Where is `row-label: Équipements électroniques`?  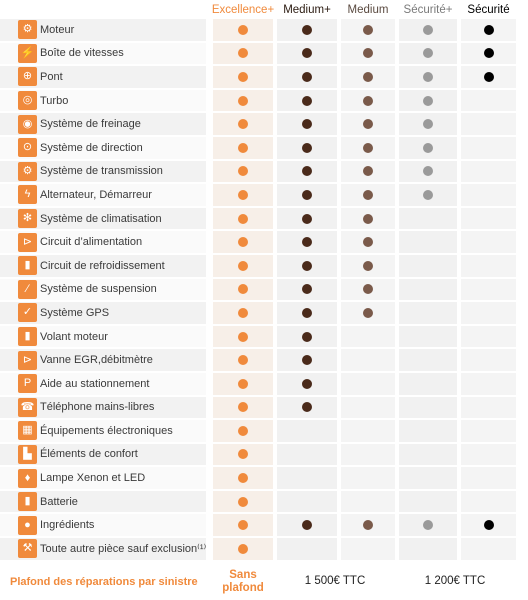 row-label: Équipements électroniques is located at coordinates (106, 430).